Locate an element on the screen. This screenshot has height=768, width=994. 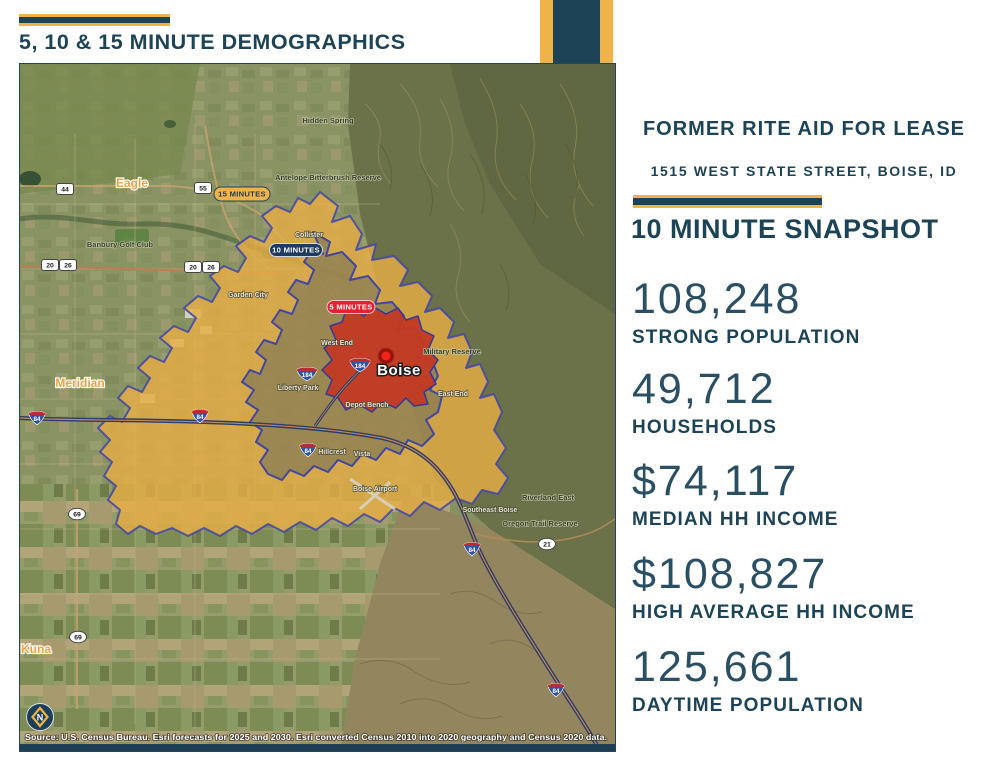
drive-time-pill-label: 10 MINUTES is located at coordinates (296, 250).